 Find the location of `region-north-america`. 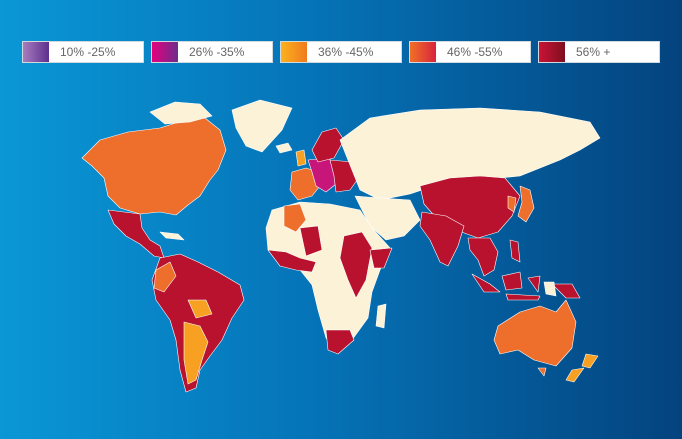

region-north-america is located at coordinates (154, 166).